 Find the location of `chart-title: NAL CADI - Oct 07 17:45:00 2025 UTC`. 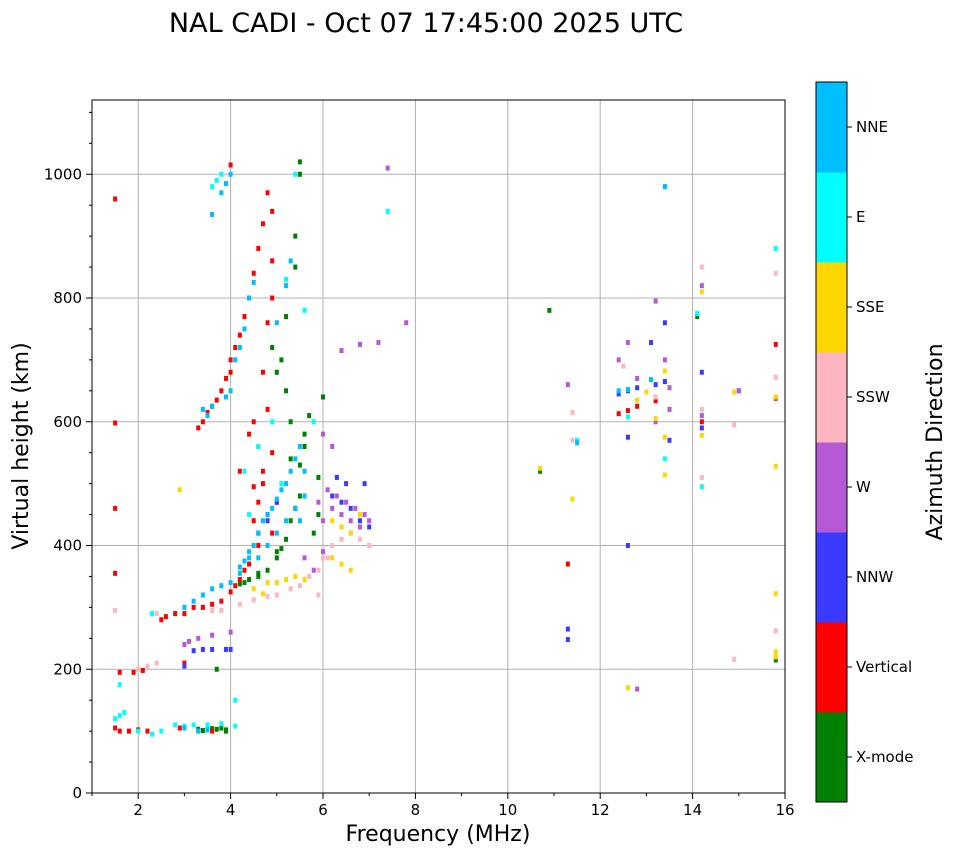

chart-title: NAL CADI - Oct 07 17:45:00 2025 UTC is located at coordinates (426, 23).